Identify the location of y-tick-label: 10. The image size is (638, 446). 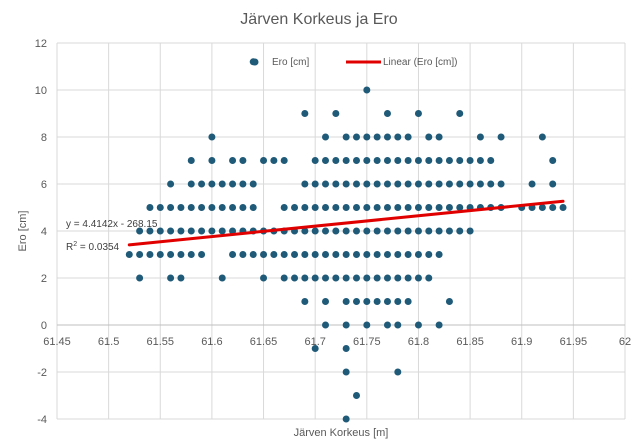
(41, 91).